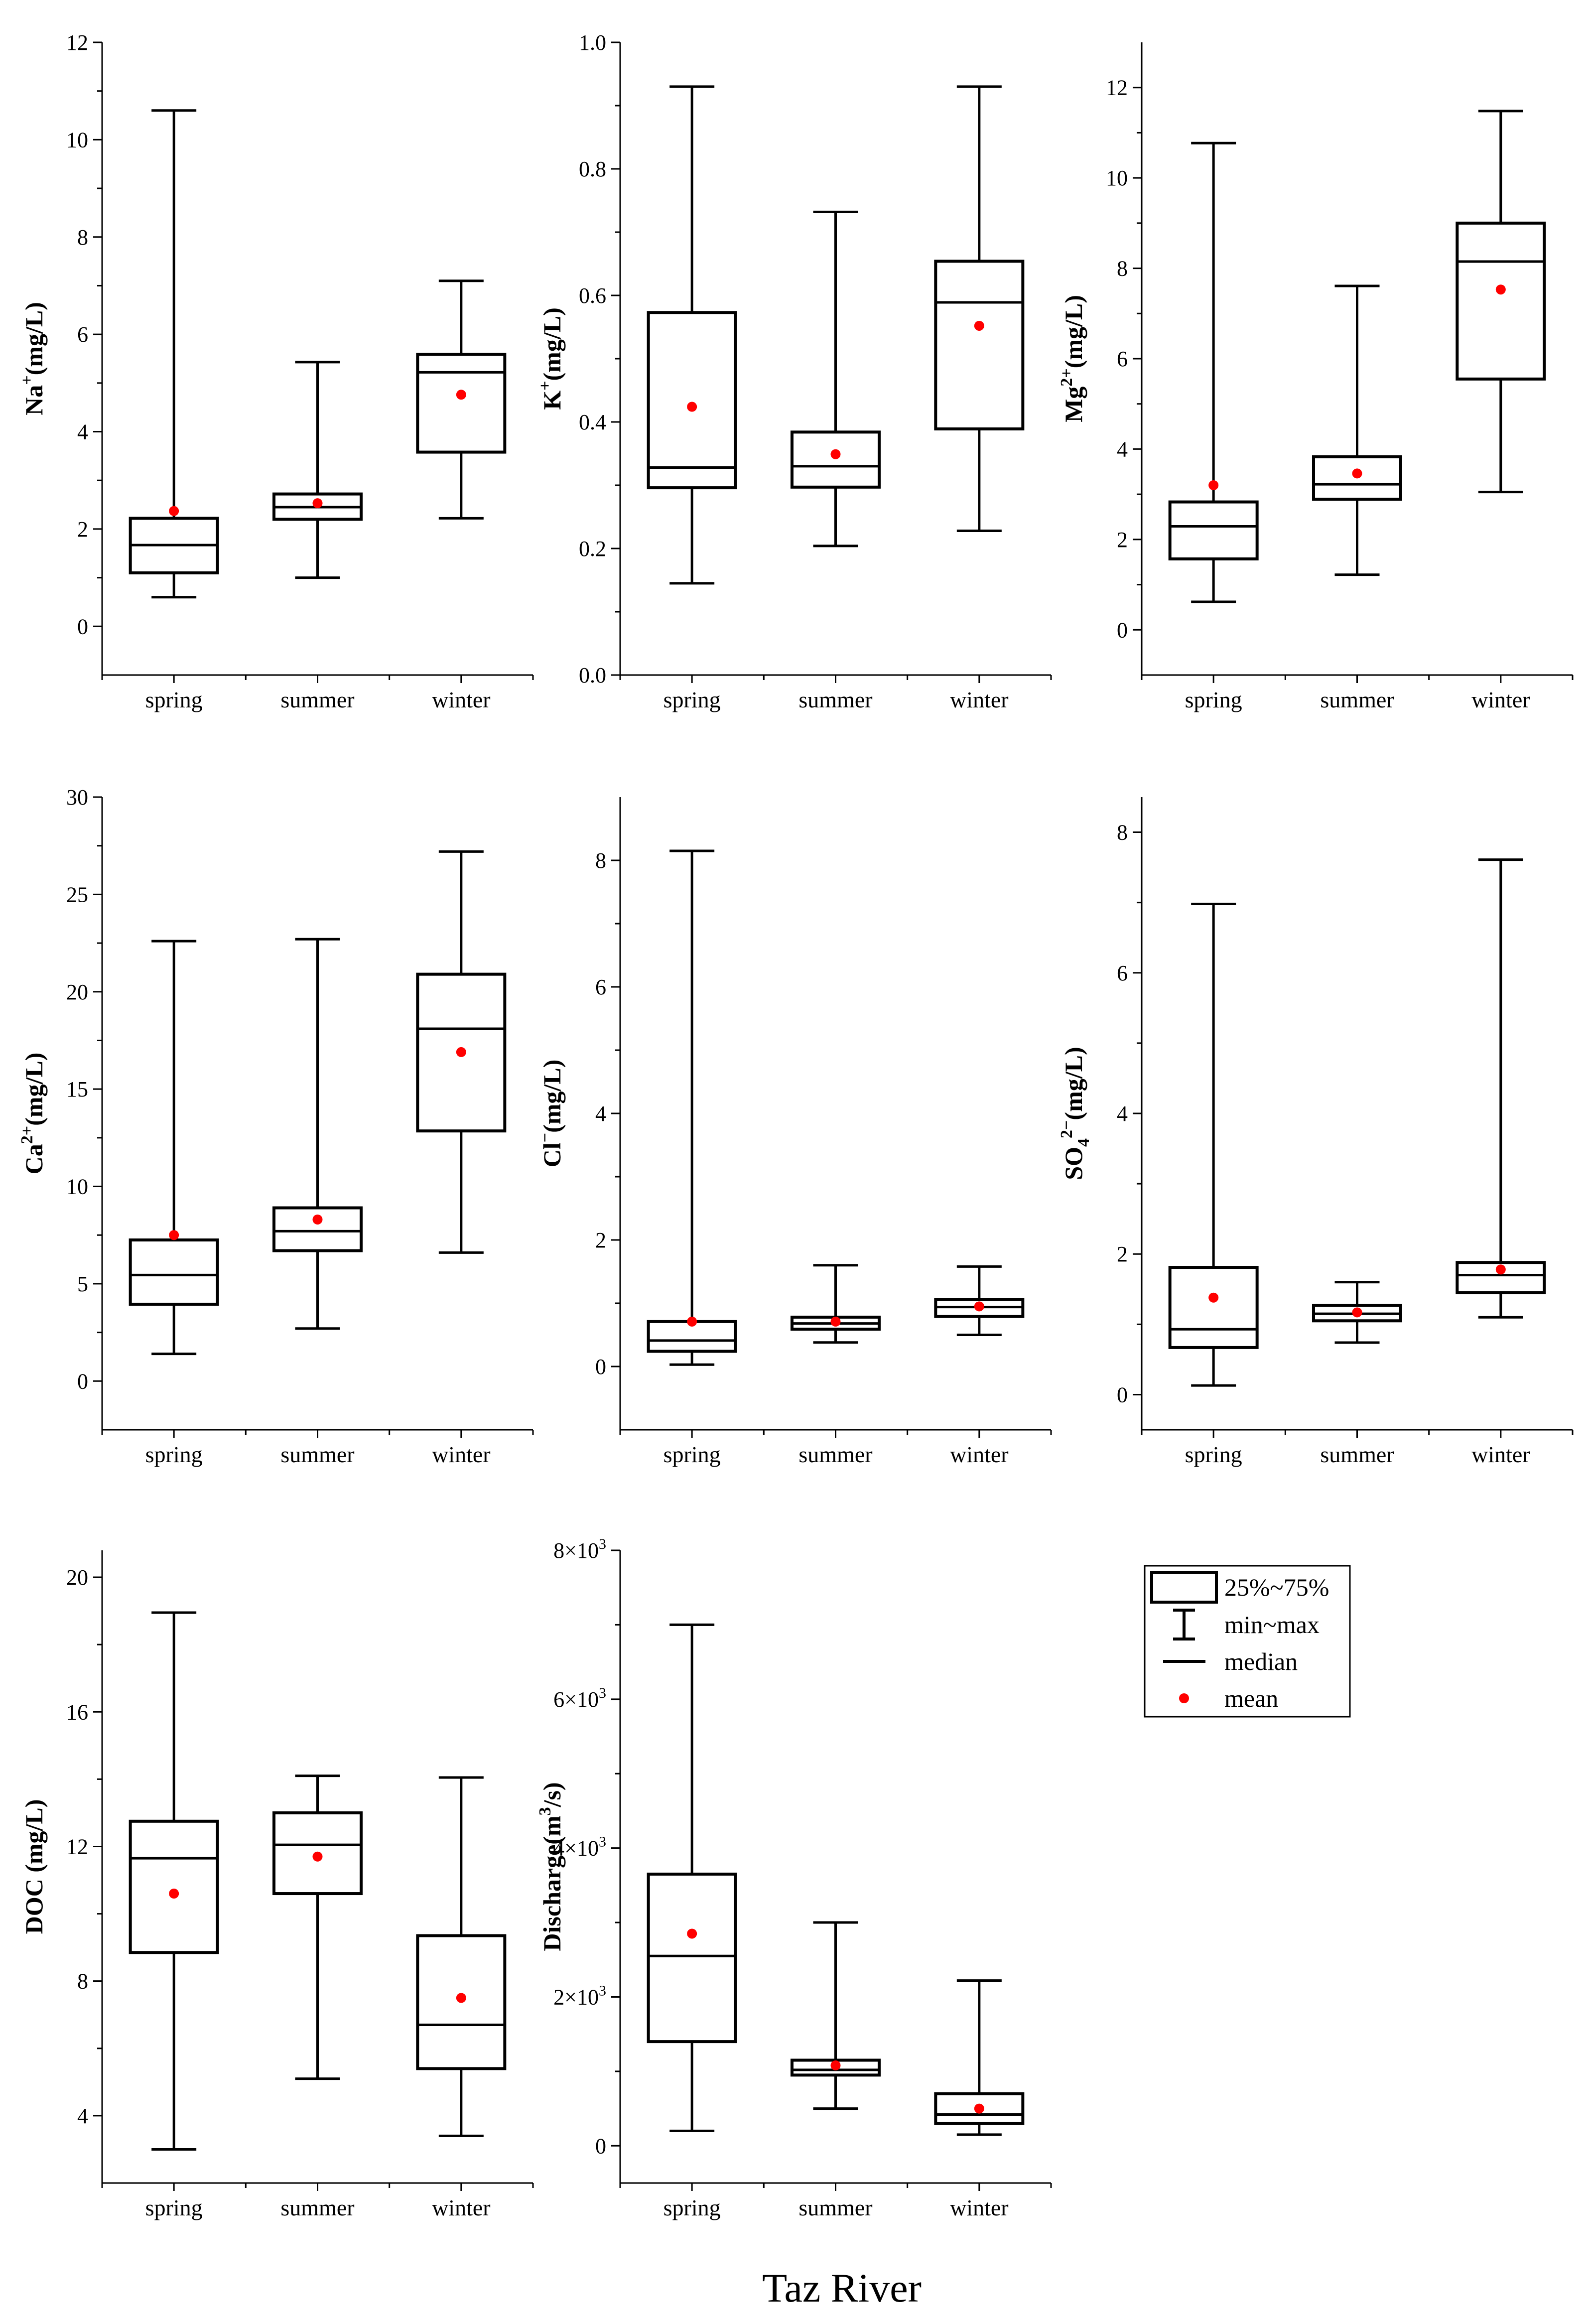  I want to click on y-axis-label: K+(mg/L), so click(551, 358).